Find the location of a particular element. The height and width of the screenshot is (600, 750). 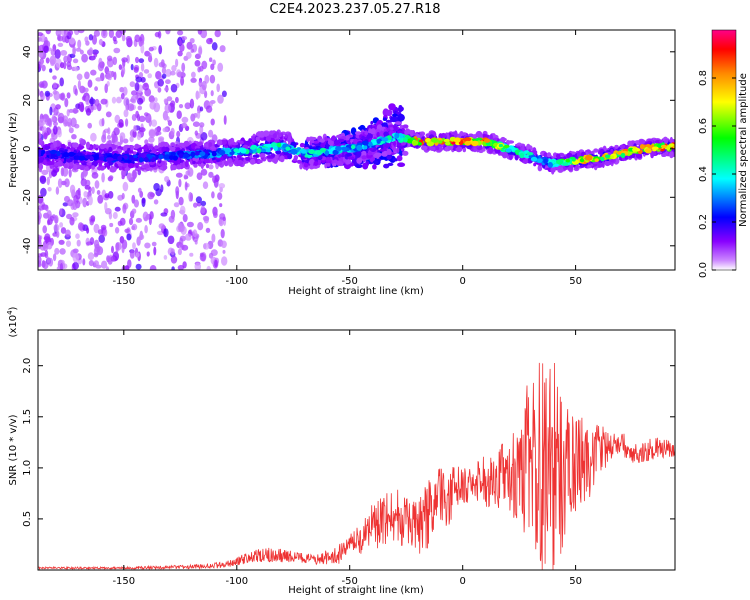

snr-ylabel: SNR (10 * v/v) is located at coordinates (13, 449).